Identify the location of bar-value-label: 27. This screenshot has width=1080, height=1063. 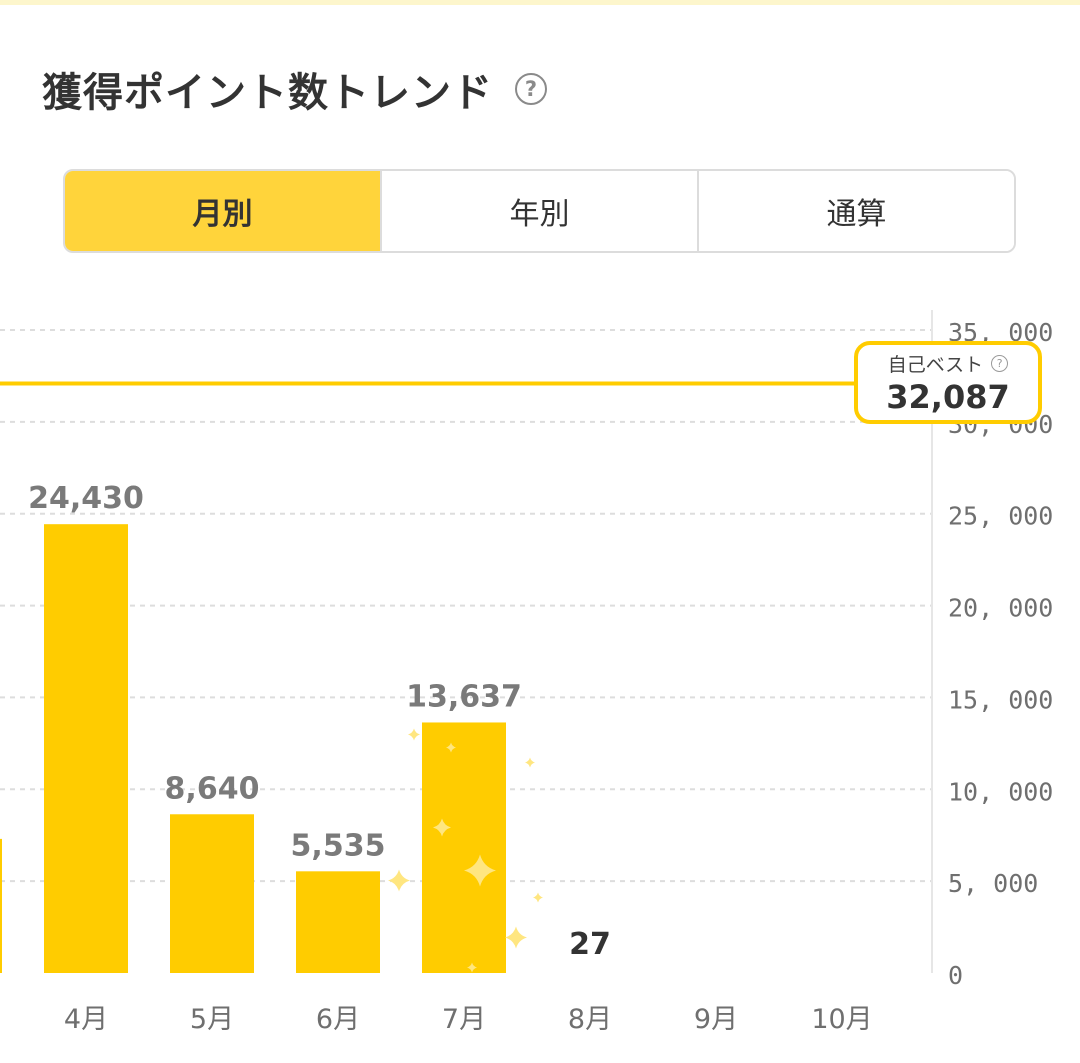
(590, 944).